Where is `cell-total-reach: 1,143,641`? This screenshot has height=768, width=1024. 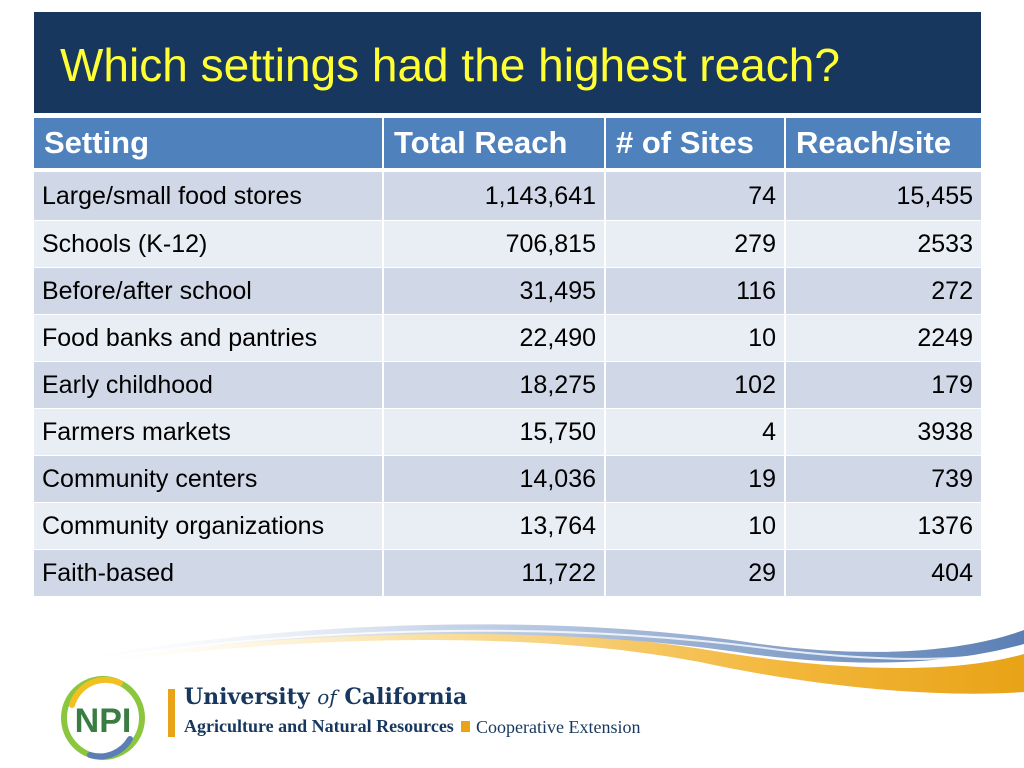
cell-total-reach: 1,143,641 is located at coordinates (494, 194).